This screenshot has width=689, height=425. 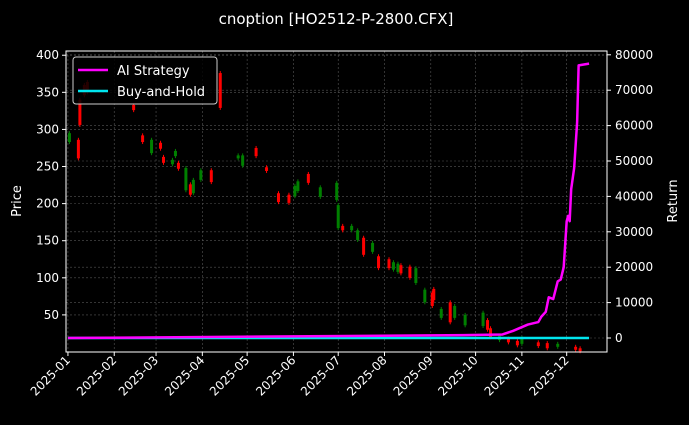 I want to click on chart-title: cnoption [HO2512-P-2800.CFX], so click(x=336, y=19).